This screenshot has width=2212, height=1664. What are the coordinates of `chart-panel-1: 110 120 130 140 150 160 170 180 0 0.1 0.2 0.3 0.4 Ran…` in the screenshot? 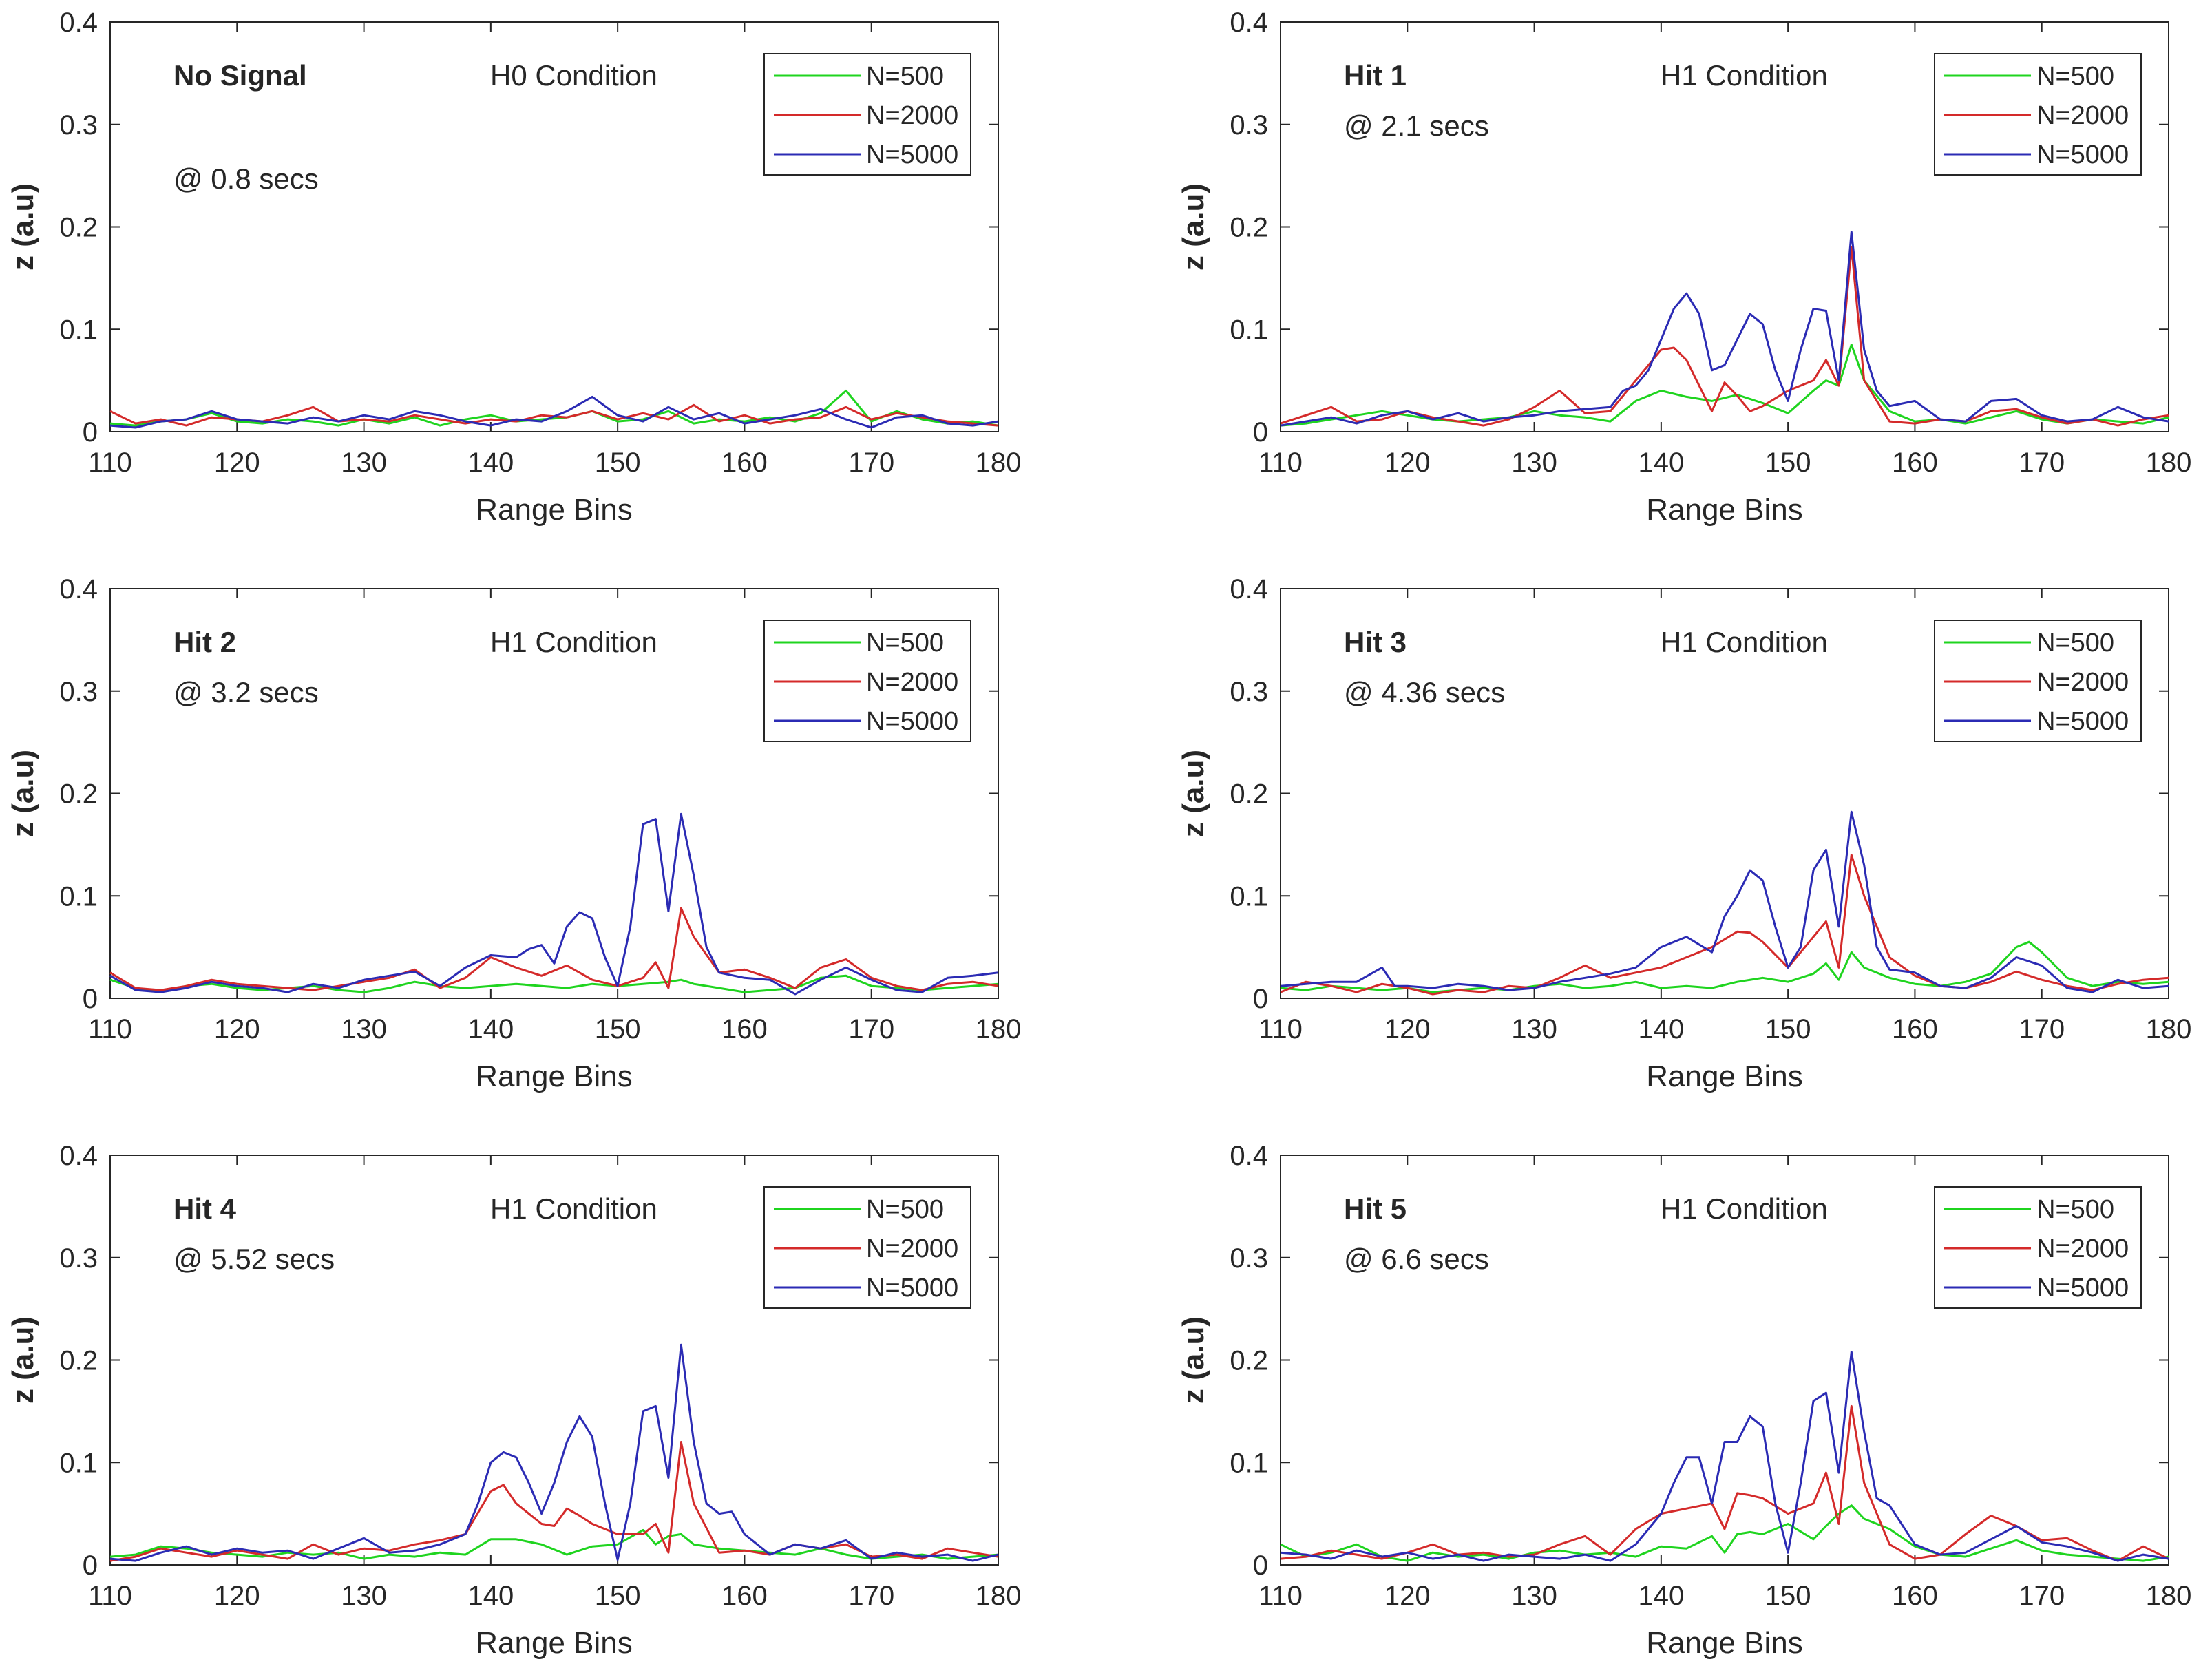 It's located at (513, 267).